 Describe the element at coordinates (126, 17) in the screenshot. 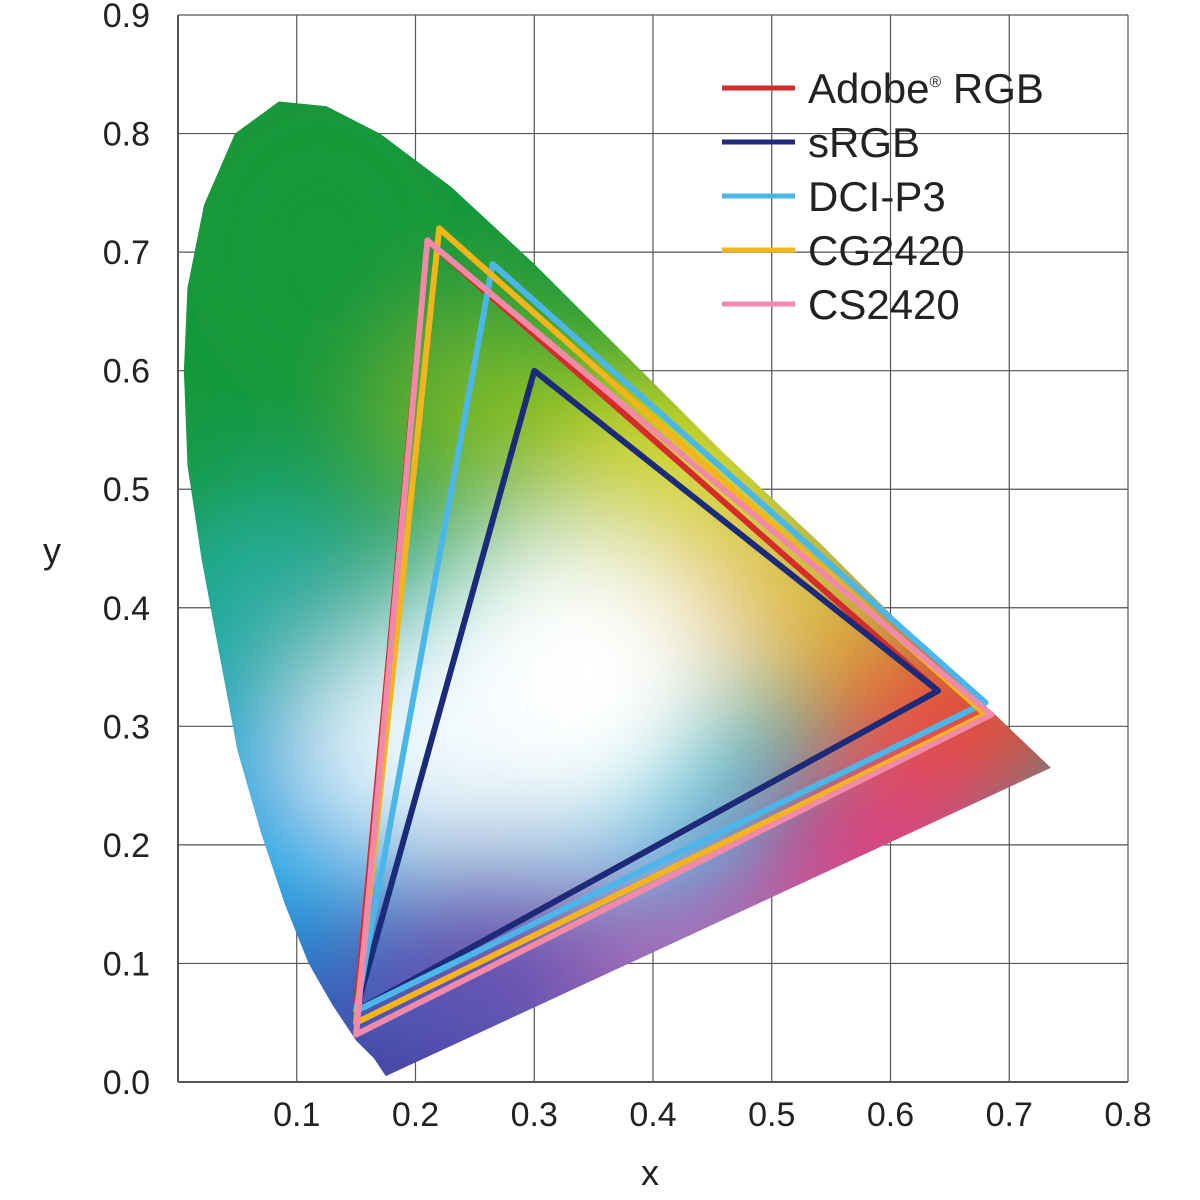

I see `y-tick-label: 0.9` at that location.